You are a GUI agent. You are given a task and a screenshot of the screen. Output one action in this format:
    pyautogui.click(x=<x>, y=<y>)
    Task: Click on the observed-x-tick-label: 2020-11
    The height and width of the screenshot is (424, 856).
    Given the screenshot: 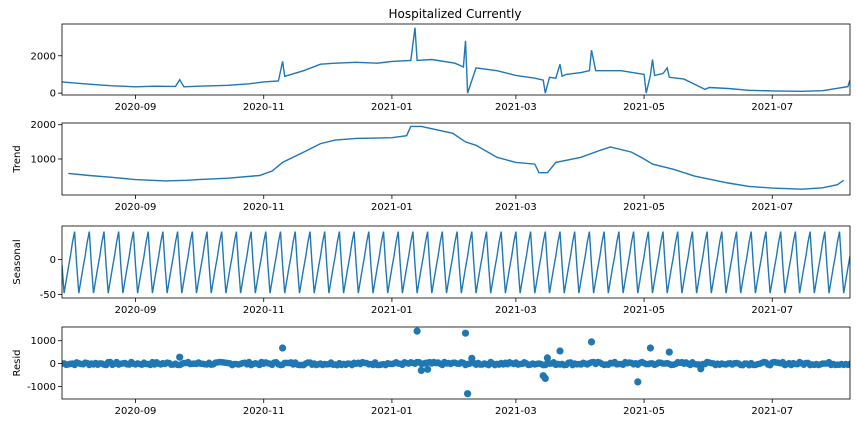 What is the action you would take?
    pyautogui.click(x=264, y=107)
    